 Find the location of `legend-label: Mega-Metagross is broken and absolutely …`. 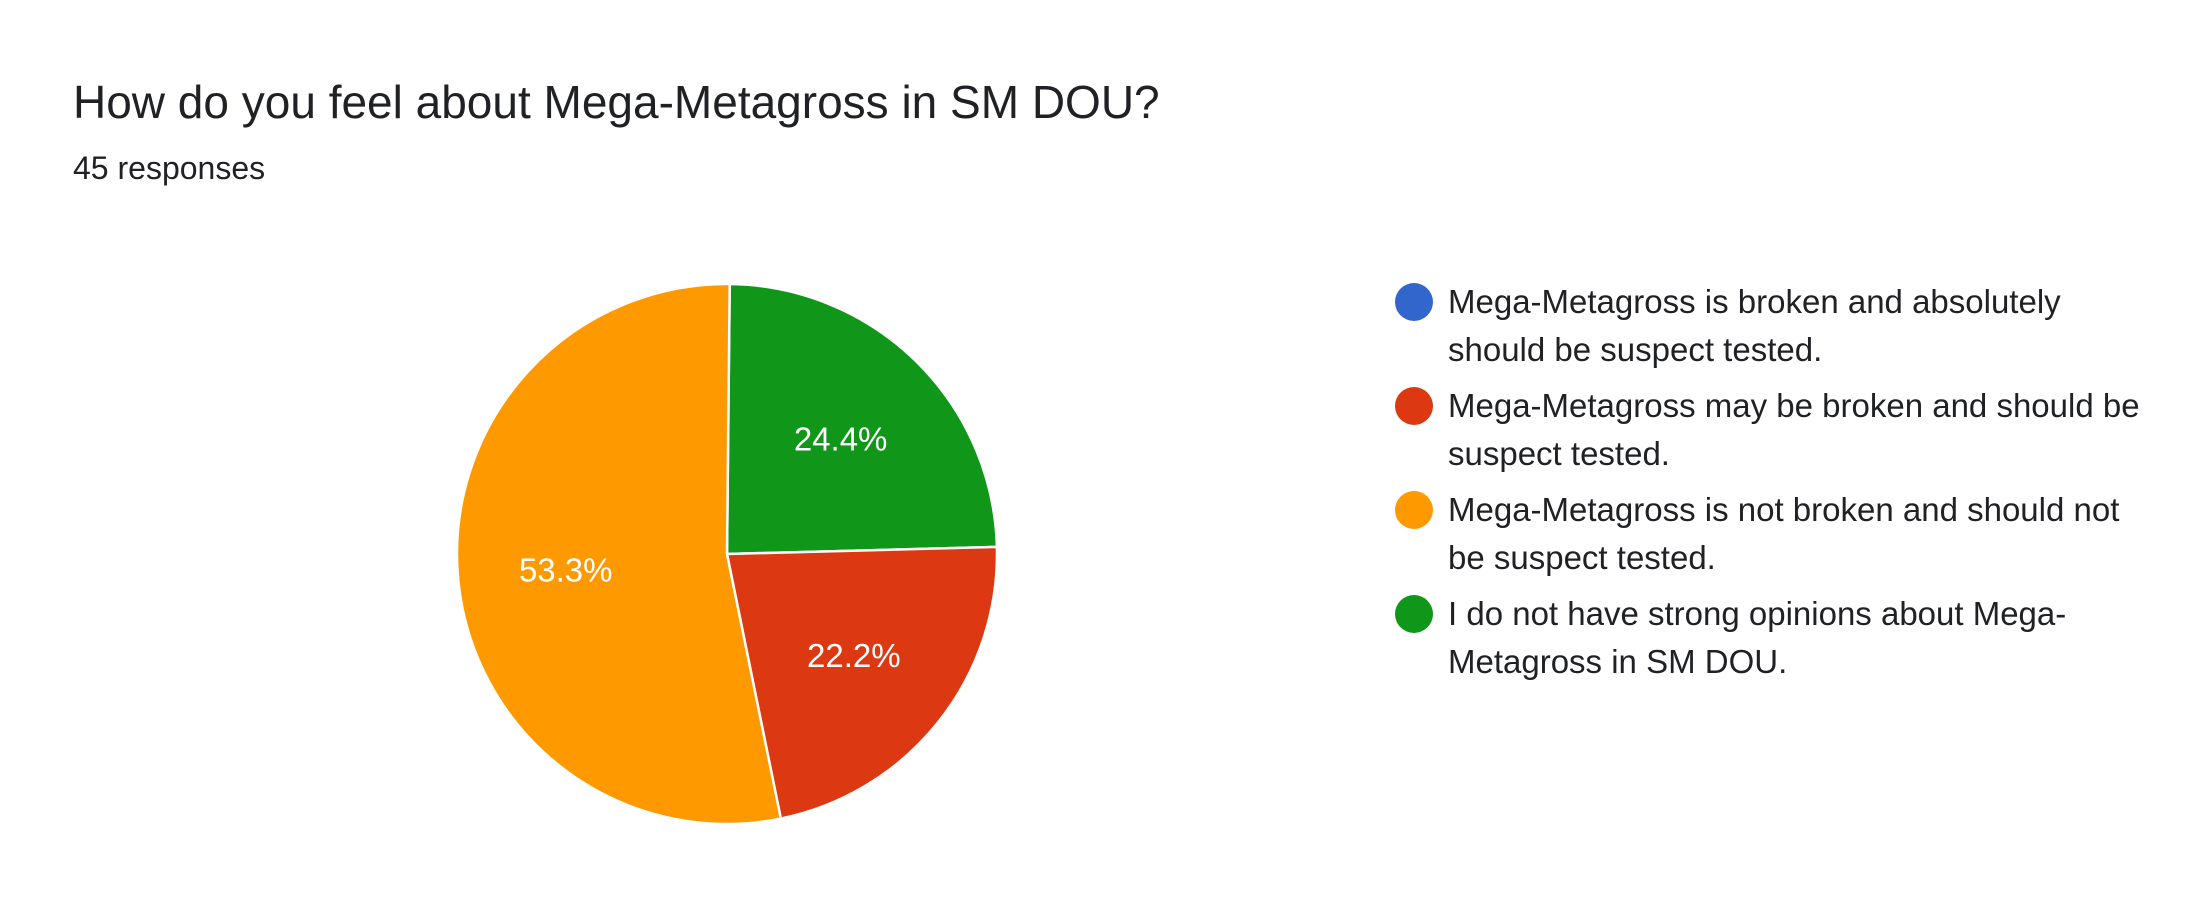

legend-label: Mega-Metagross is broken and absolutely … is located at coordinates (1754, 325).